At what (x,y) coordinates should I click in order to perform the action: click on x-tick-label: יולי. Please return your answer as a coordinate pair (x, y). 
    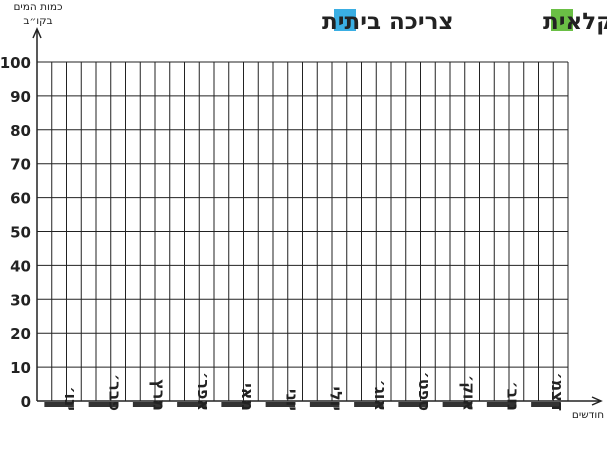
    Looking at the image, I should click on (336, 398).